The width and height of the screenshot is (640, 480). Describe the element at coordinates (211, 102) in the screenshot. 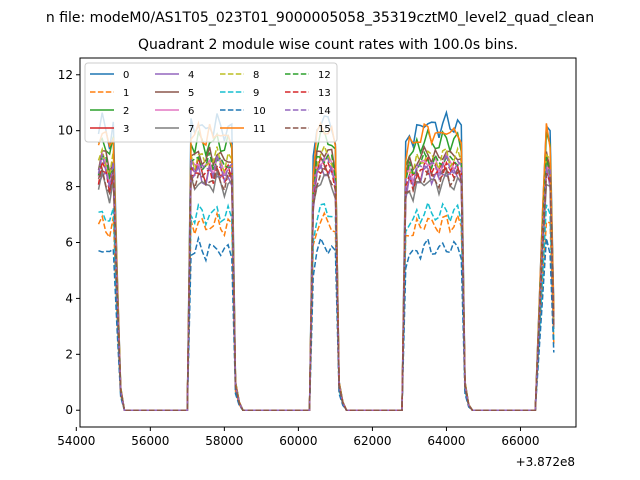

I see `legend-box` at that location.